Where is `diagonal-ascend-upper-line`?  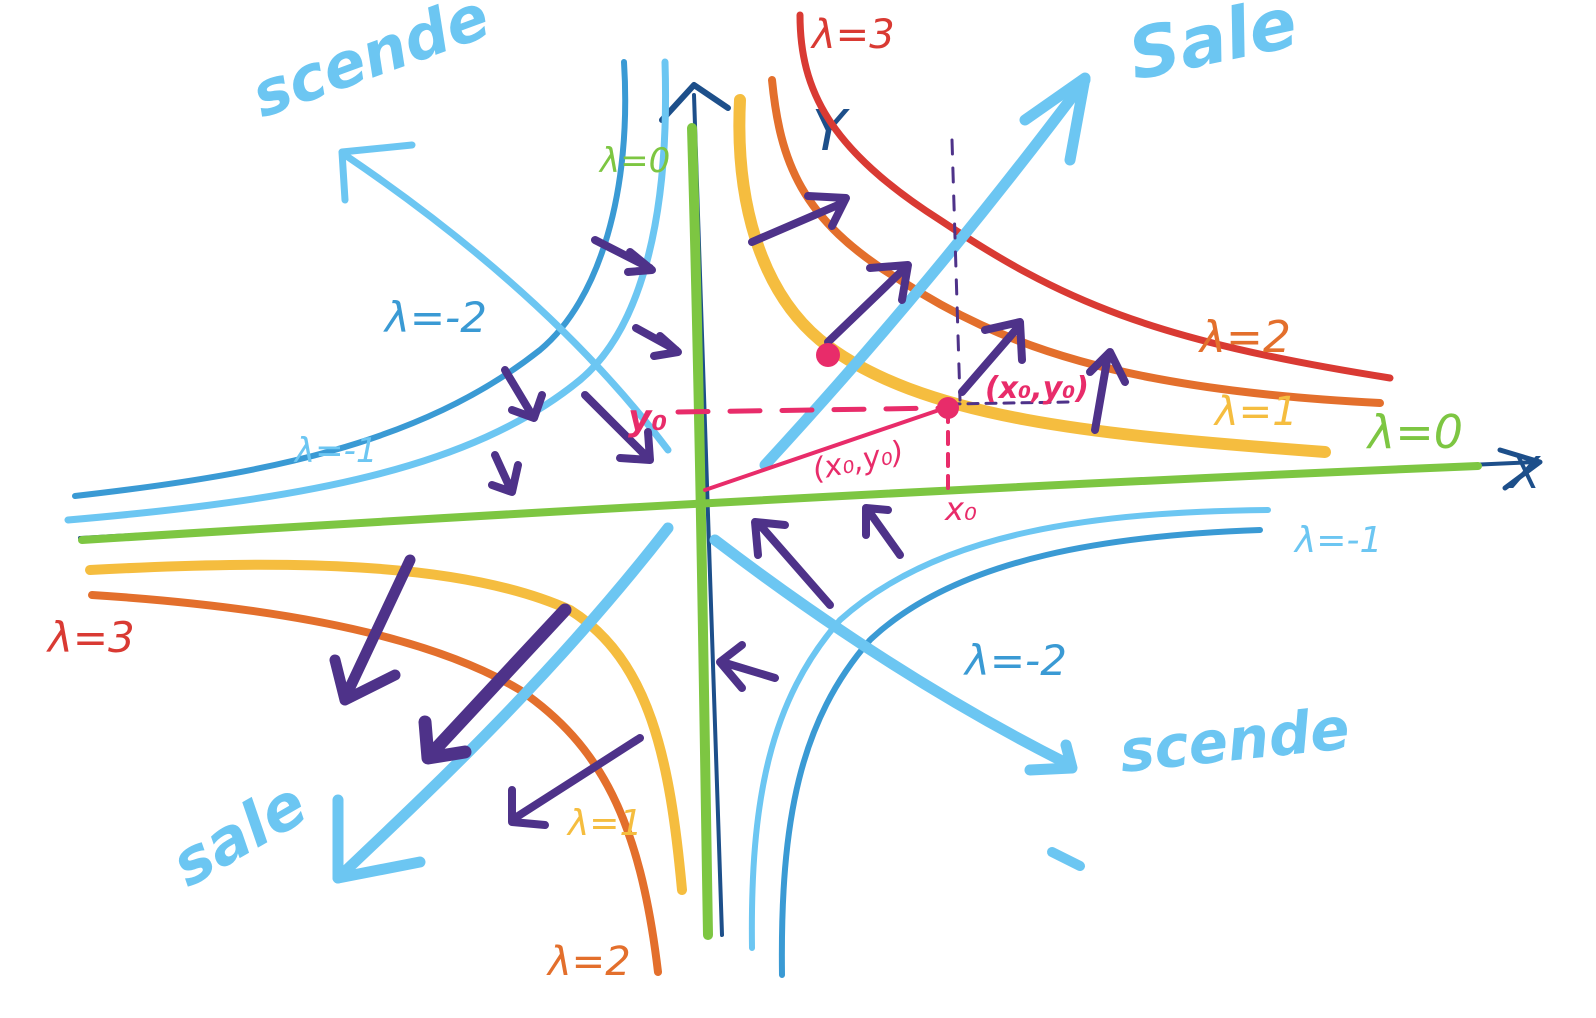
diagonal-ascend-upper-line is located at coordinates (925, 272).